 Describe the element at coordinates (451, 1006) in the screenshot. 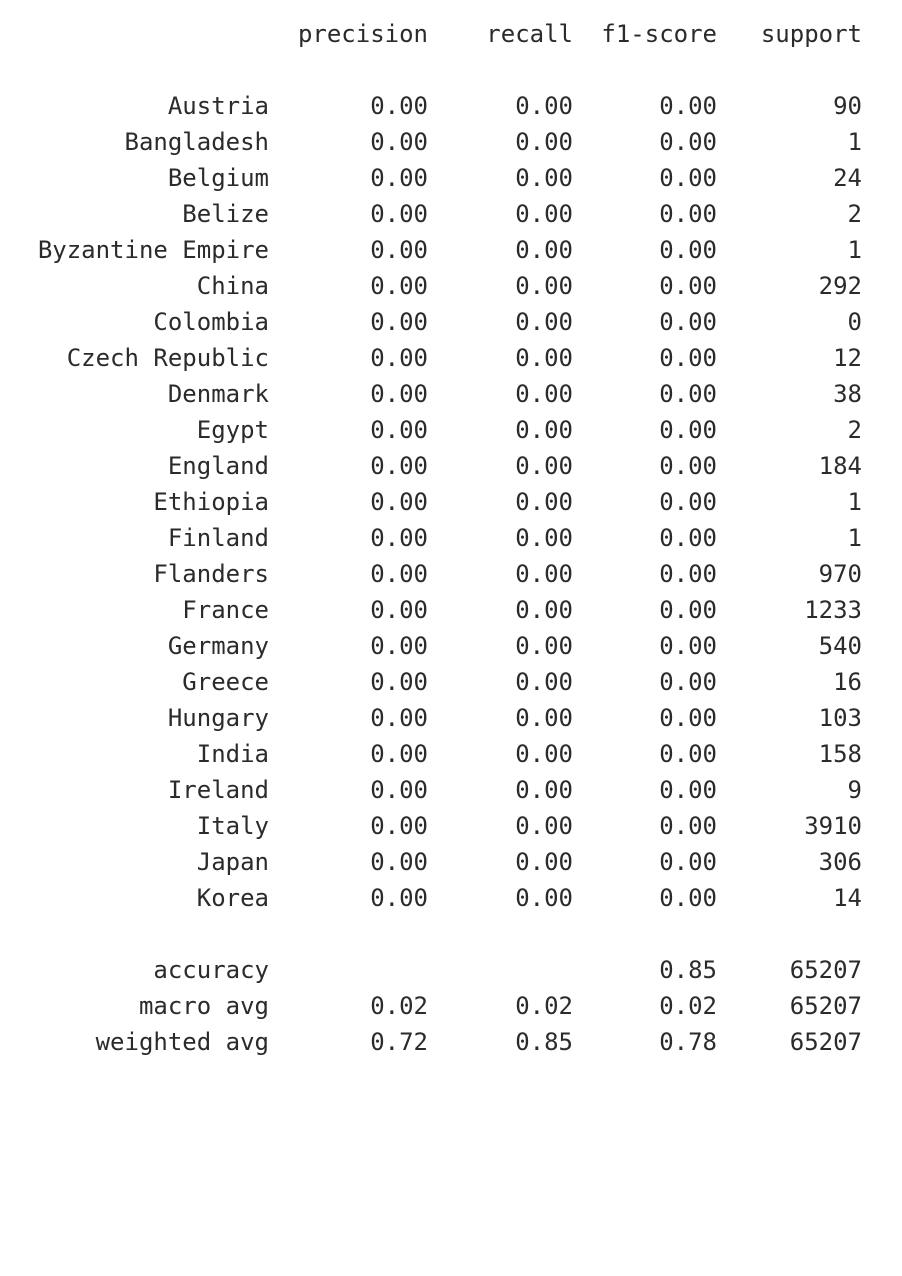

I see `summary-row-macro-avg: macro avg 0.02 0.02 0.02 65207` at that location.